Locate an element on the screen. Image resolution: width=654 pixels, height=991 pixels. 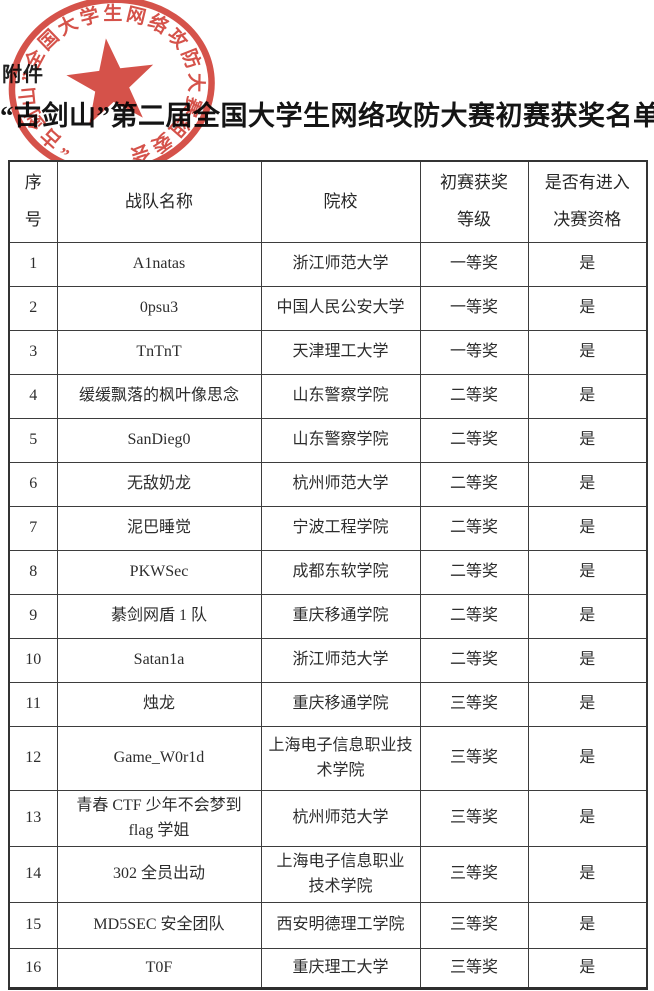
cell-seq: 1 is located at coordinates (33, 264).